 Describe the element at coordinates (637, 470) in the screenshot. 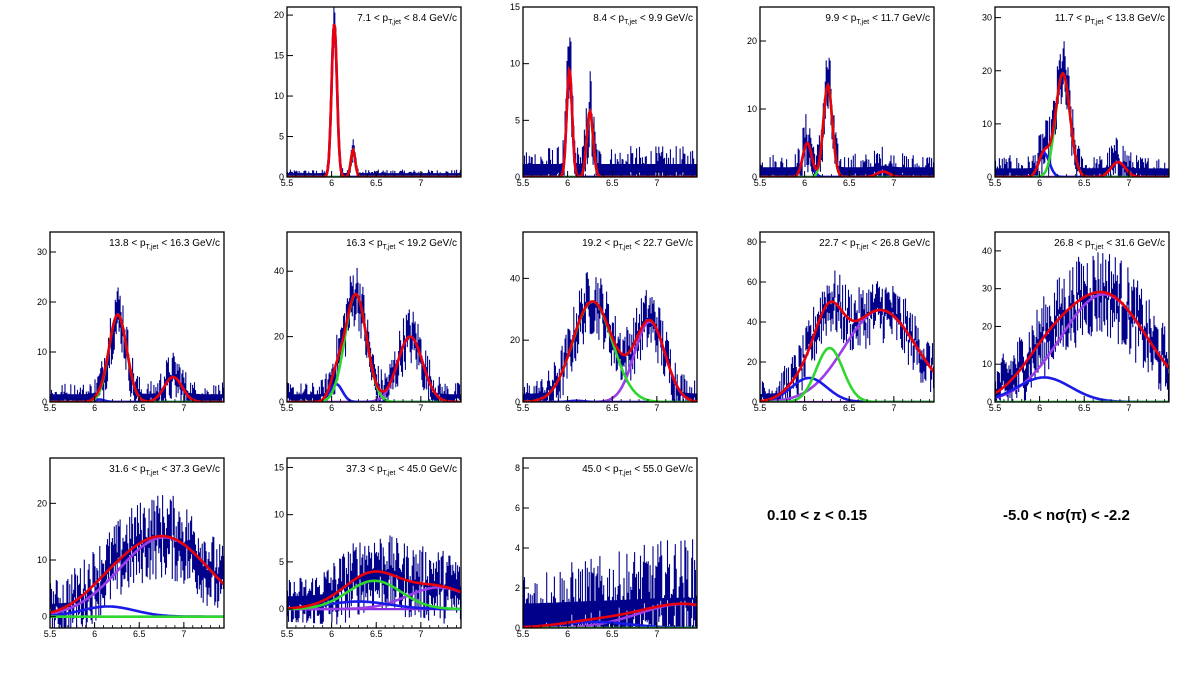

I see `panel-title: 45.0 < pT,jet < 55.0 GeV/c` at that location.